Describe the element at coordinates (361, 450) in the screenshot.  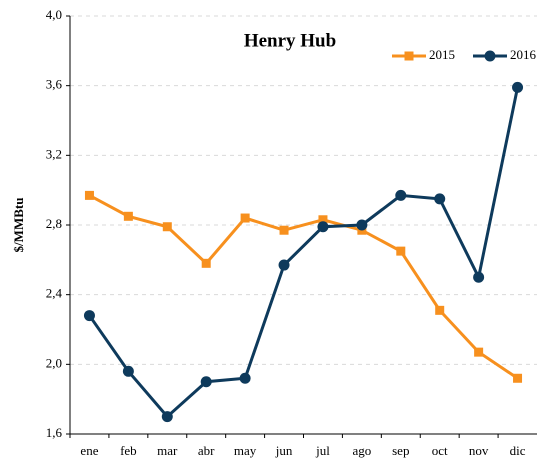
I see `x-tick-label: ago` at that location.